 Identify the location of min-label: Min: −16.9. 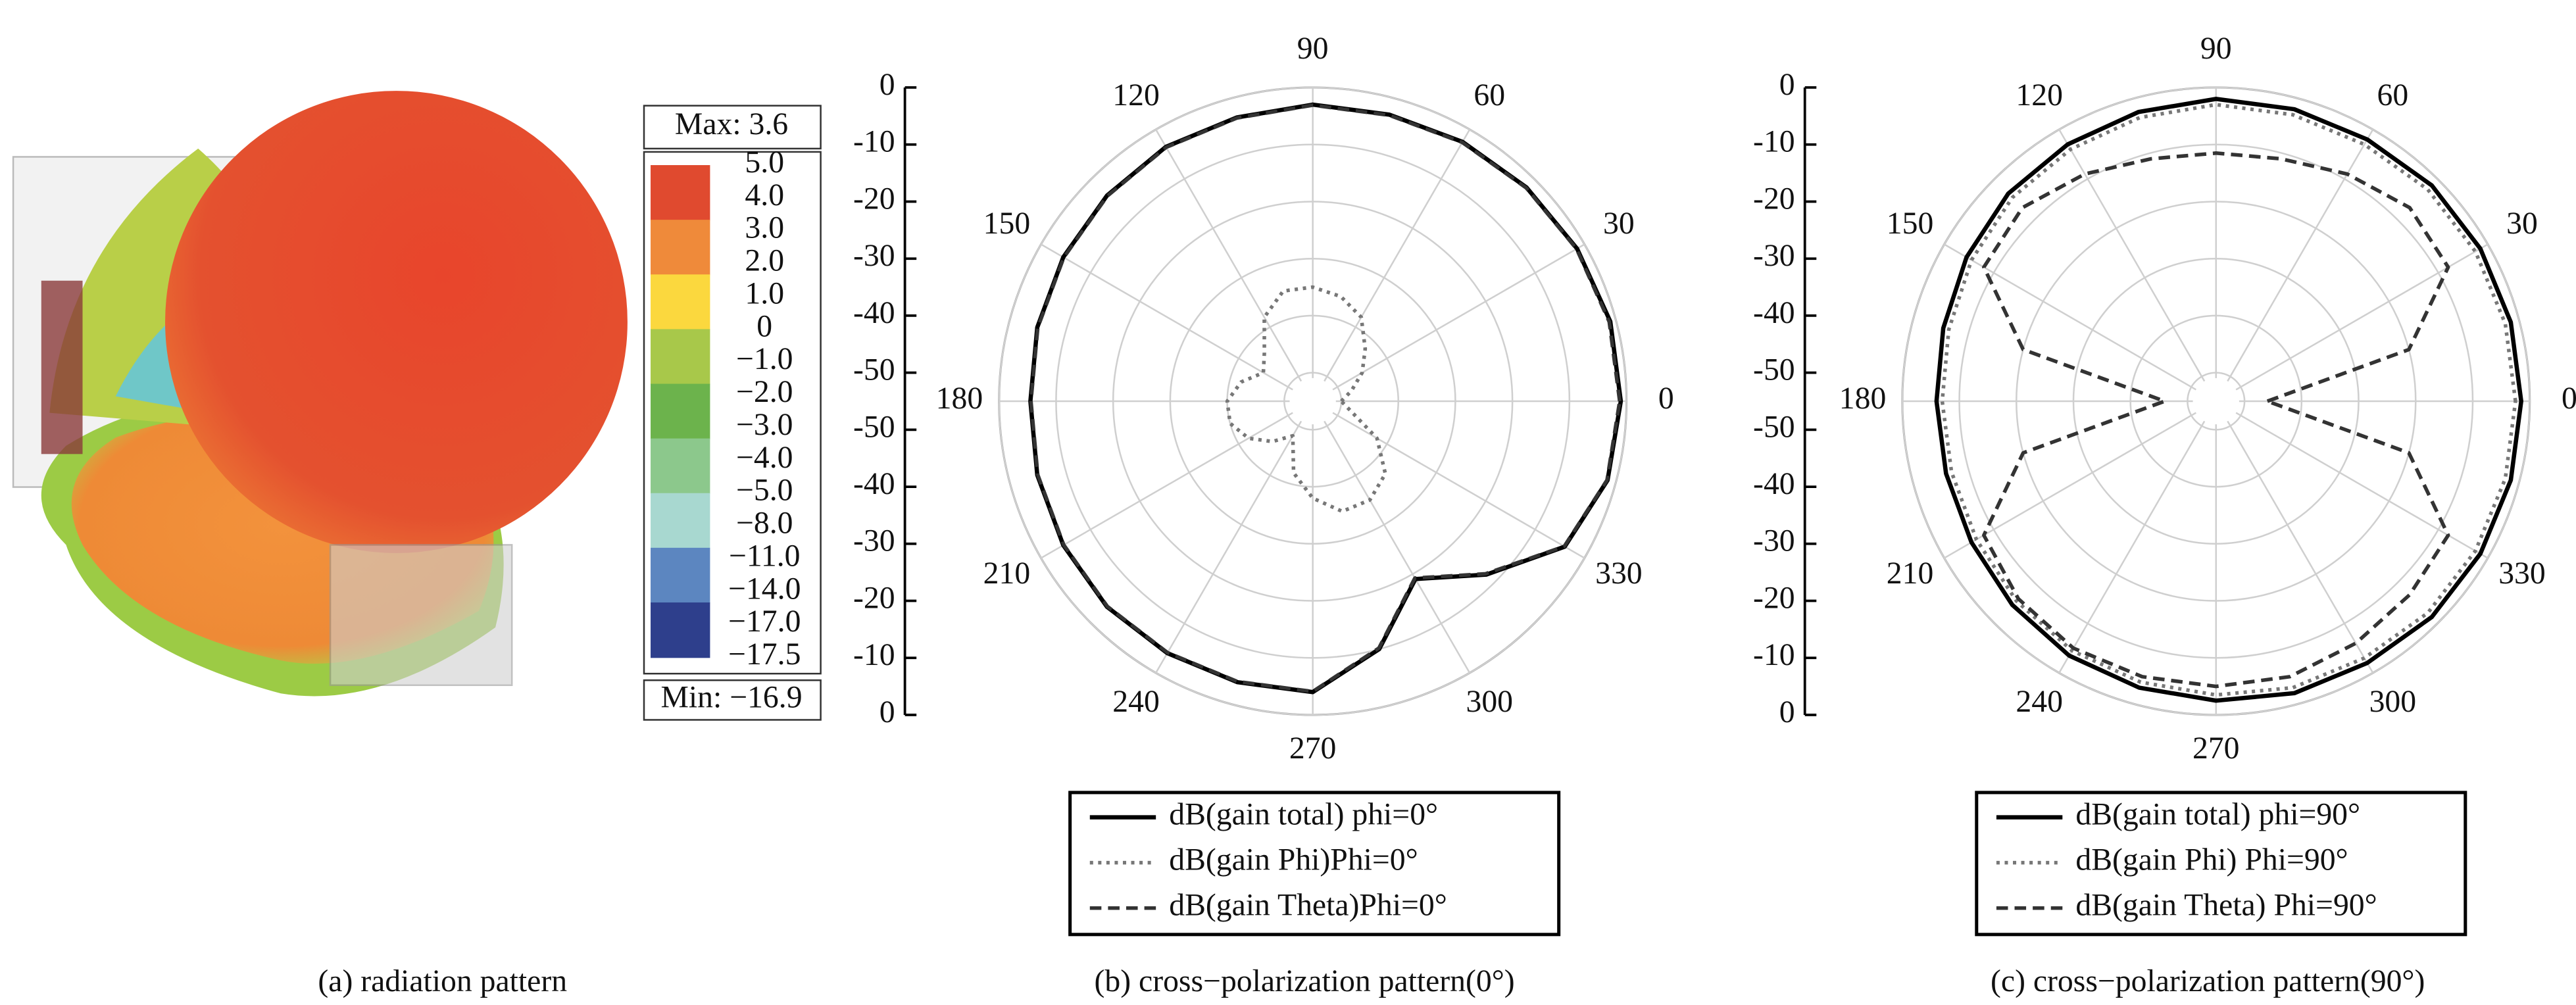
(732, 697).